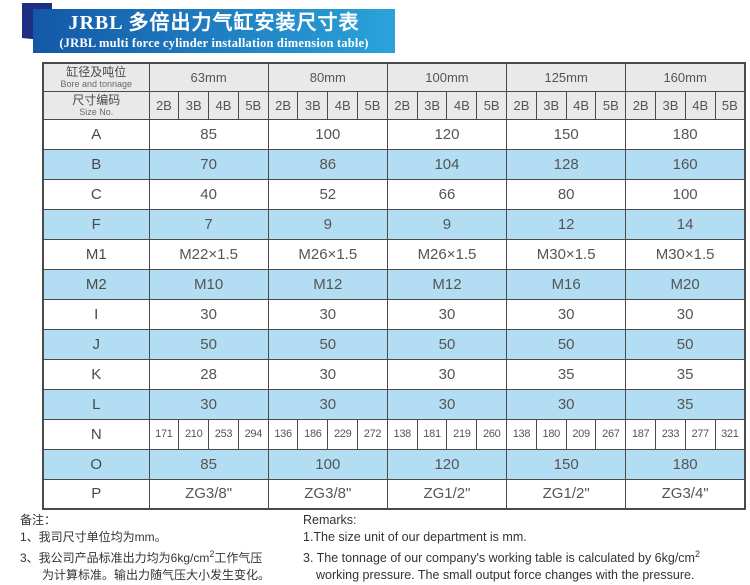  I want to click on table-cell: ZG3/8", so click(208, 494).